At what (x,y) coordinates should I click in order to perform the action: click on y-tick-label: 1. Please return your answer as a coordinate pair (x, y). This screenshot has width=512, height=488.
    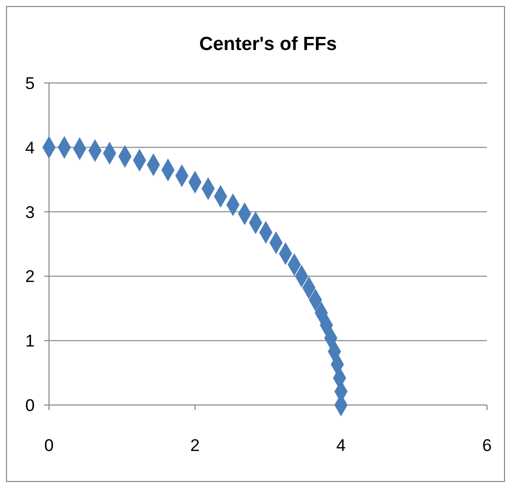
    Looking at the image, I should click on (30, 341).